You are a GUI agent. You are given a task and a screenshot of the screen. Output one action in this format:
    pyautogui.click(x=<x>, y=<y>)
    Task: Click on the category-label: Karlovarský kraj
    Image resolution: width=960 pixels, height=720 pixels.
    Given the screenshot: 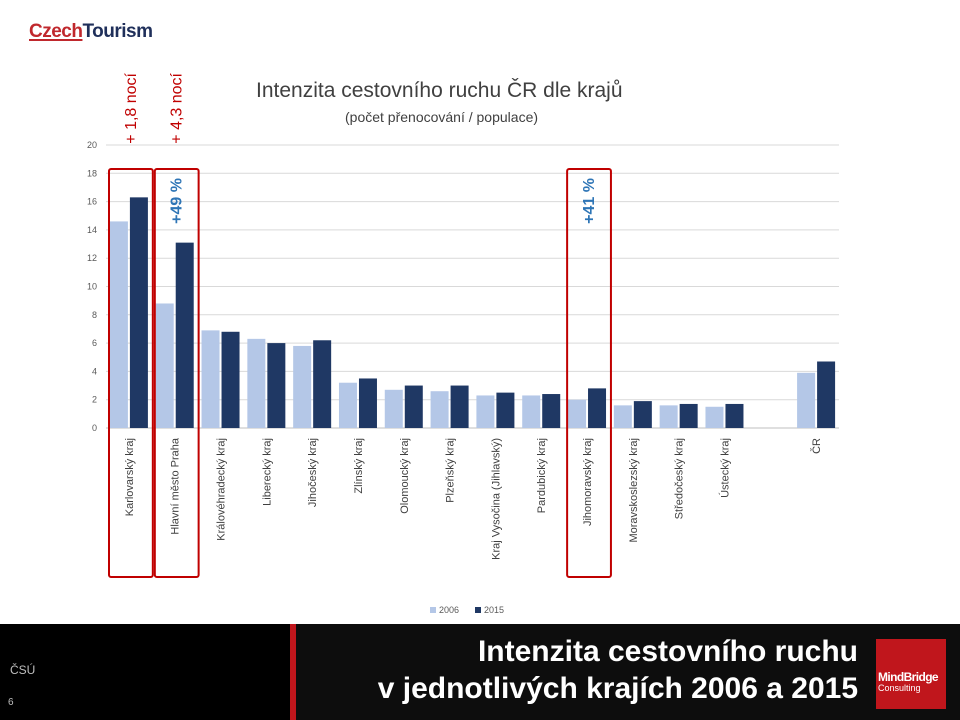 What is the action you would take?
    pyautogui.click(x=130, y=477)
    